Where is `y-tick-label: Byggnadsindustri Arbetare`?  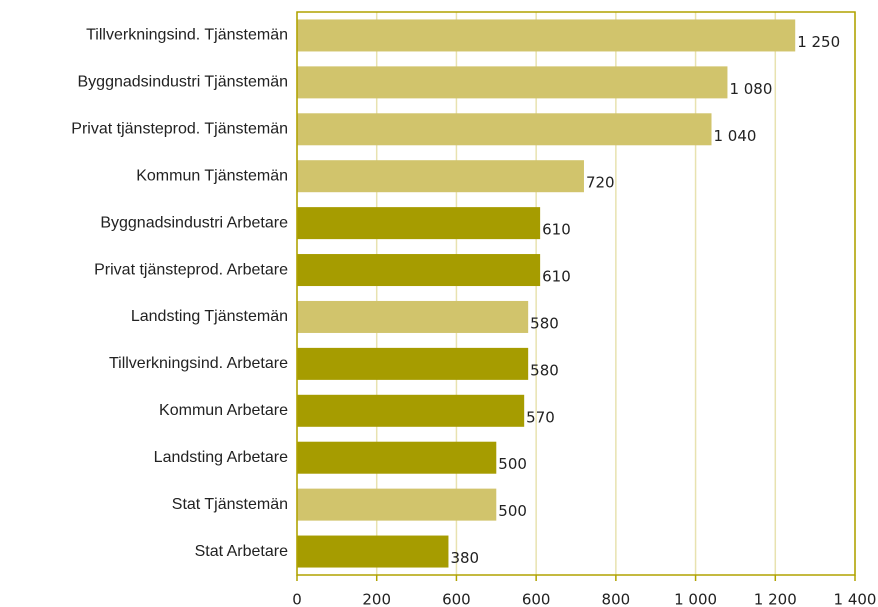
y-tick-label: Byggnadsindustri Arbetare is located at coordinates (194, 222).